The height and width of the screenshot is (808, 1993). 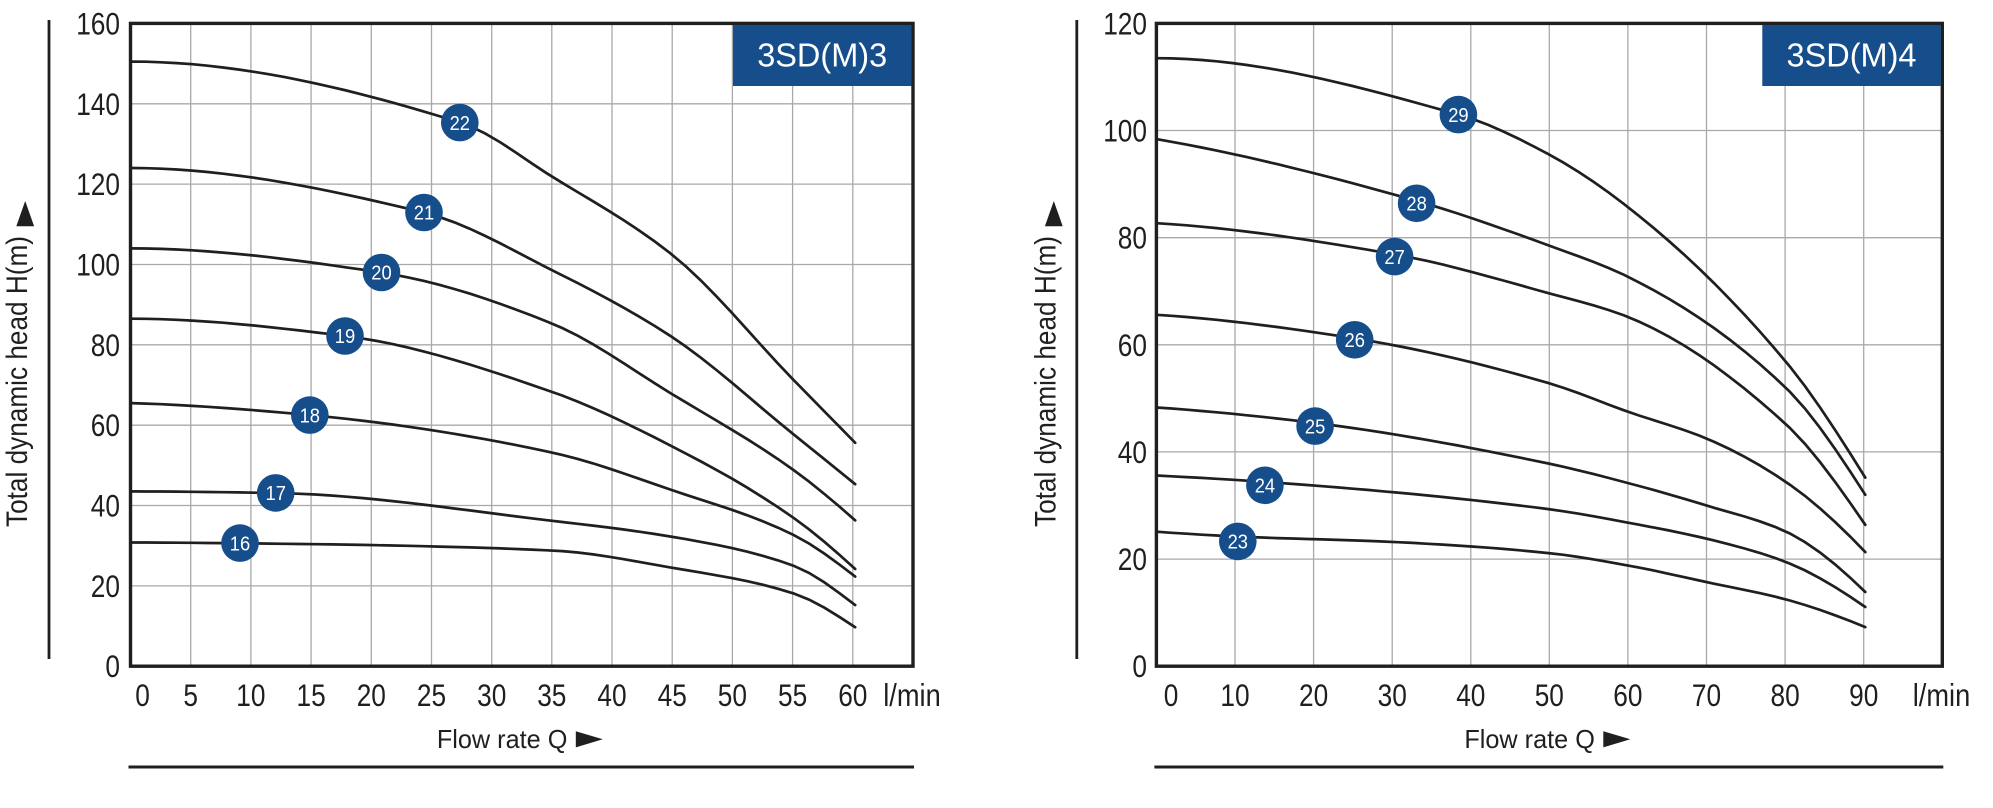 What do you see at coordinates (460, 124) in the screenshot?
I see `svg-text: 22` at bounding box center [460, 124].